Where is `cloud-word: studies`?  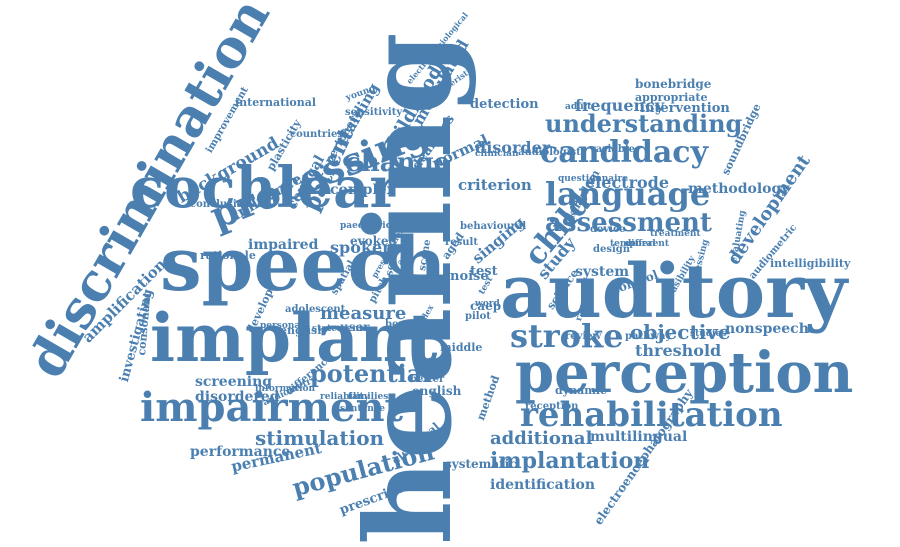
cloud-word: studies is located at coordinates (708, 334).